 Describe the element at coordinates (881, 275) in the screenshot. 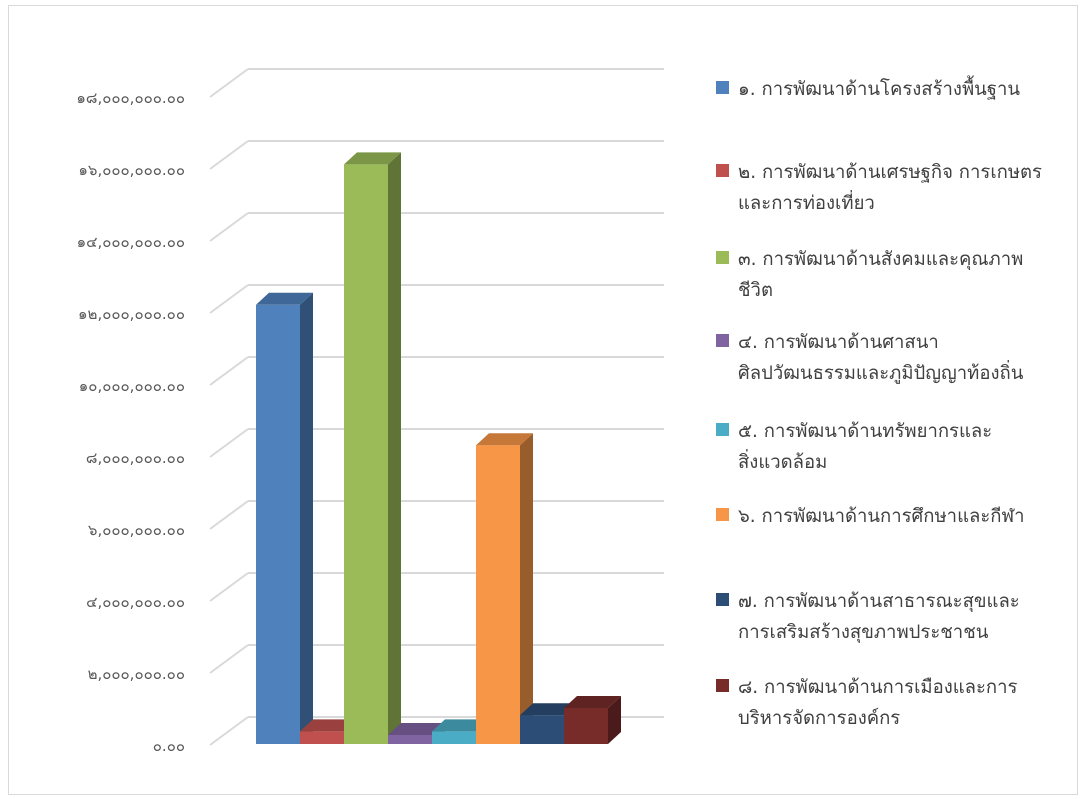

I see `legend-label: ๓. การพัฒนาด้านสังคมและคุณภาพ ชีวิต` at that location.